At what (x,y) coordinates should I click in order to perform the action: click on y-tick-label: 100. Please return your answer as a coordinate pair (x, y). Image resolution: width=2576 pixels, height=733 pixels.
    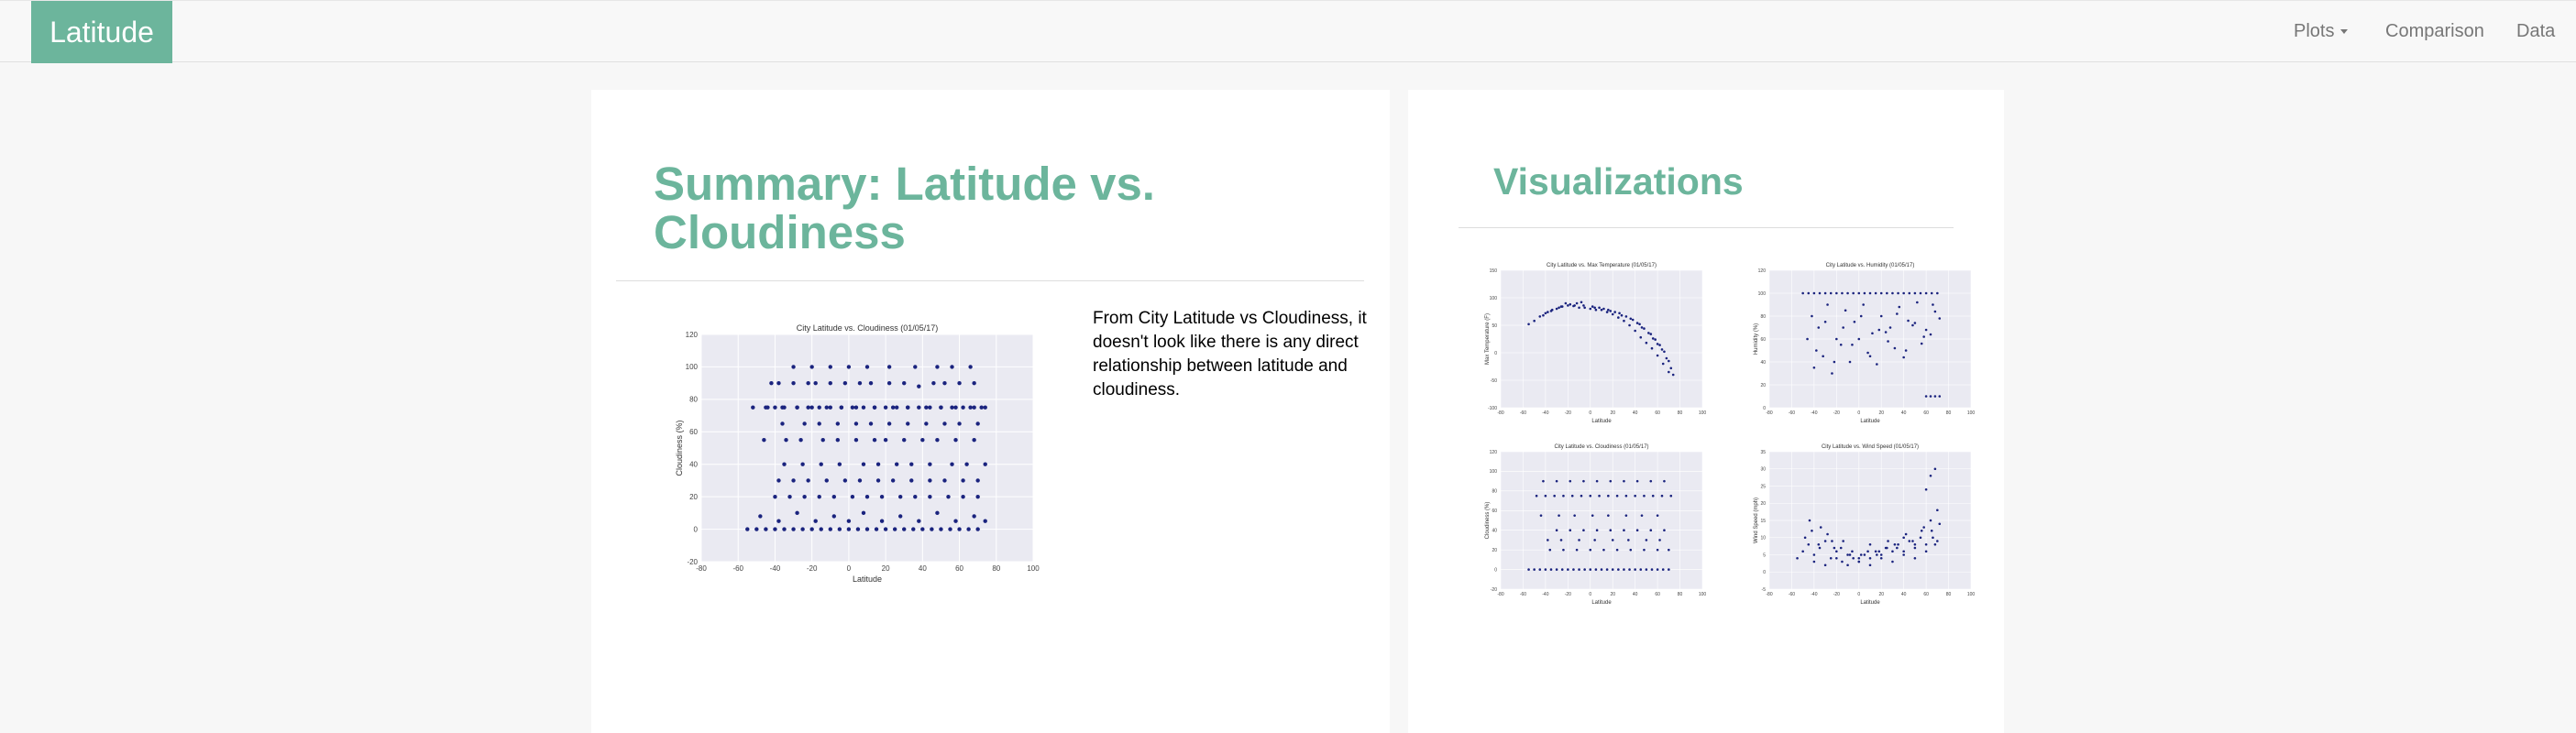
    Looking at the image, I should click on (1494, 298).